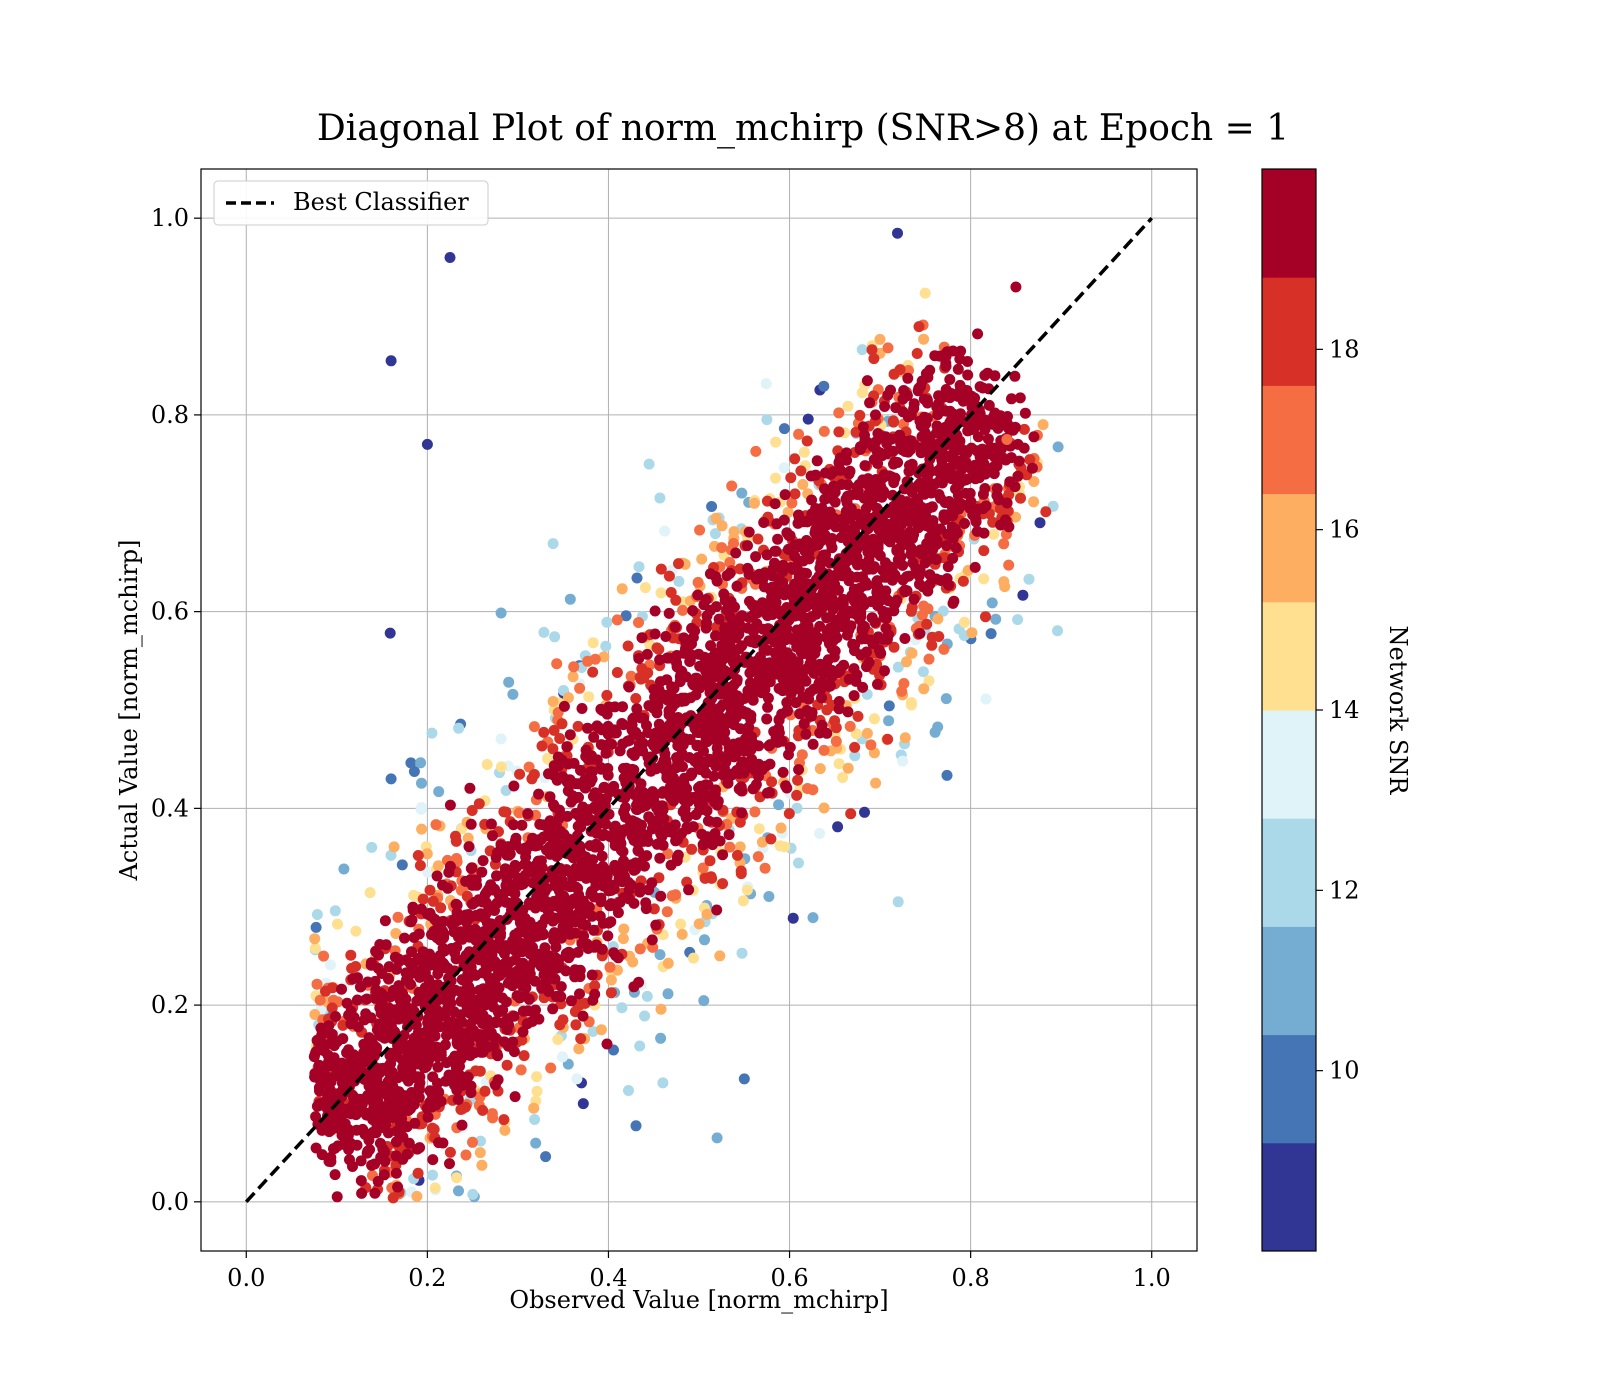 The image size is (1600, 1400). Describe the element at coordinates (1289, 223) in the screenshot. I see `colorbar-segment` at that location.